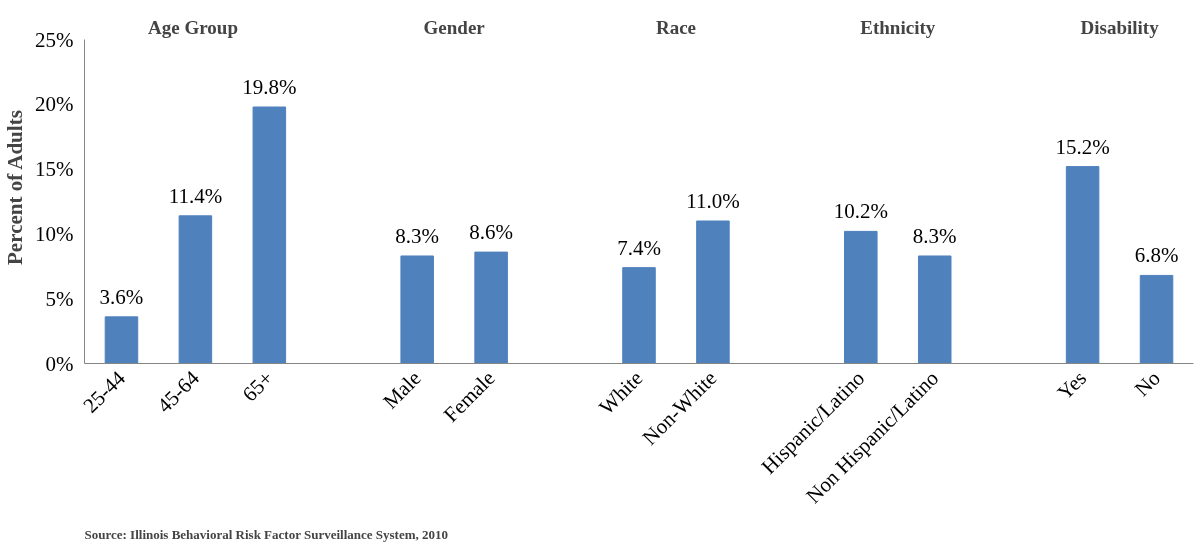  What do you see at coordinates (59, 363) in the screenshot?
I see `y-tick-label: 0%` at bounding box center [59, 363].